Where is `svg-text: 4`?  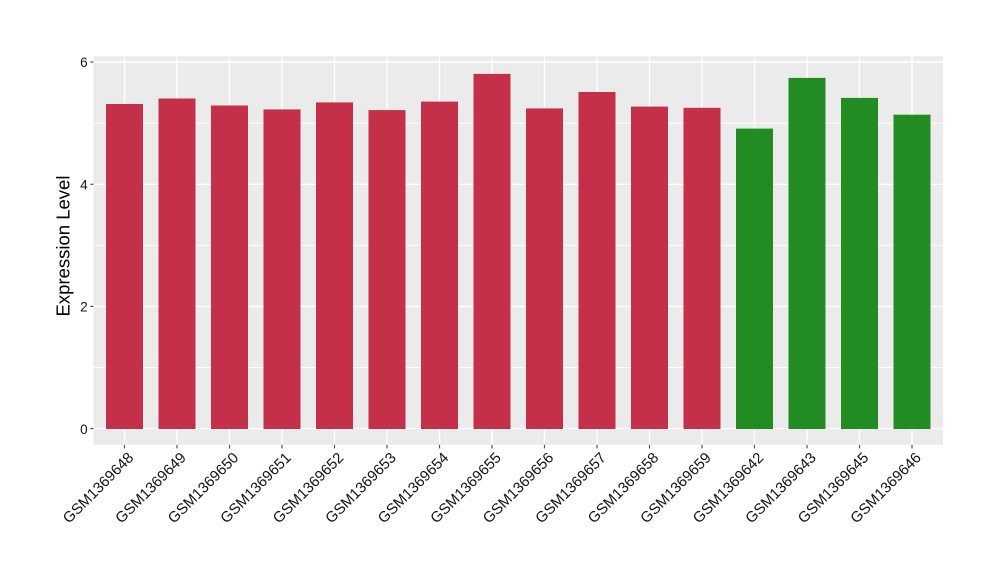 svg-text: 4 is located at coordinates (84, 185).